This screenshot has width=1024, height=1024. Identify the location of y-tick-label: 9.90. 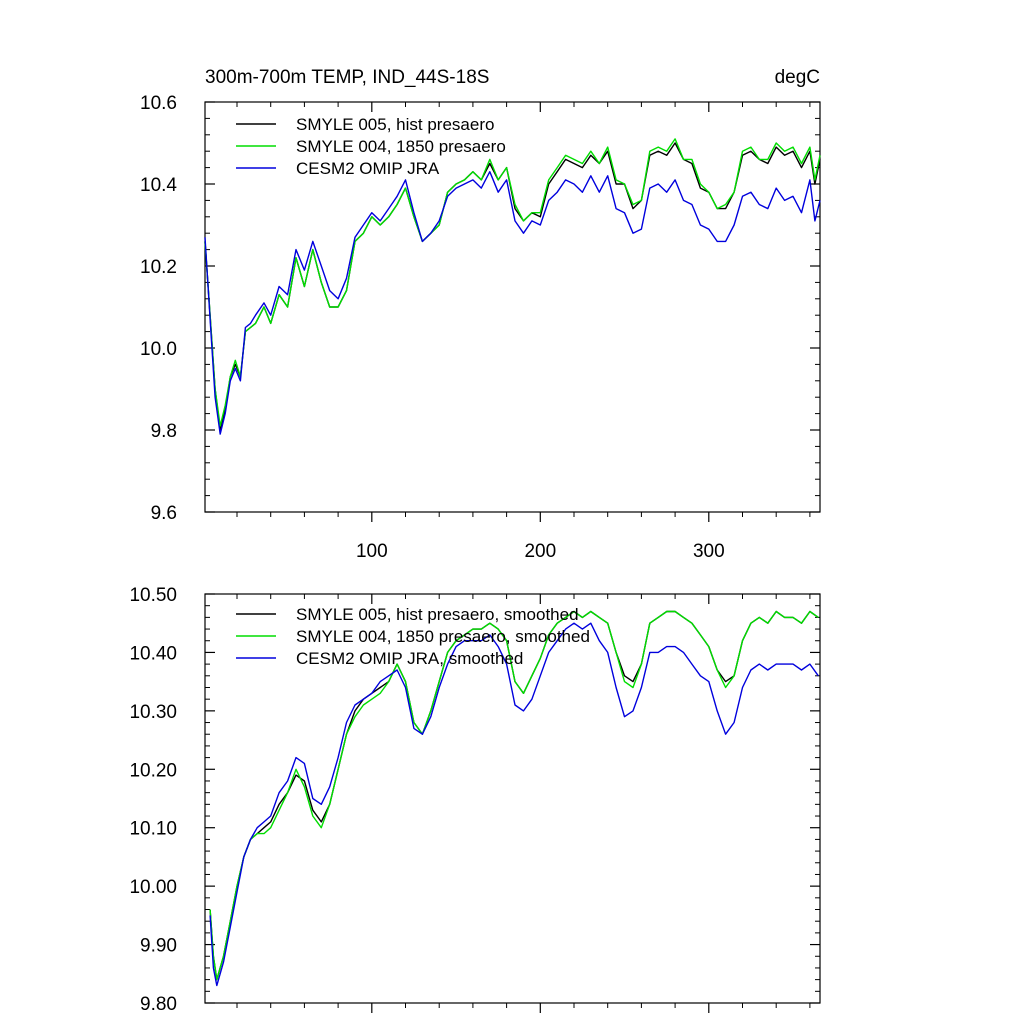
(158, 946).